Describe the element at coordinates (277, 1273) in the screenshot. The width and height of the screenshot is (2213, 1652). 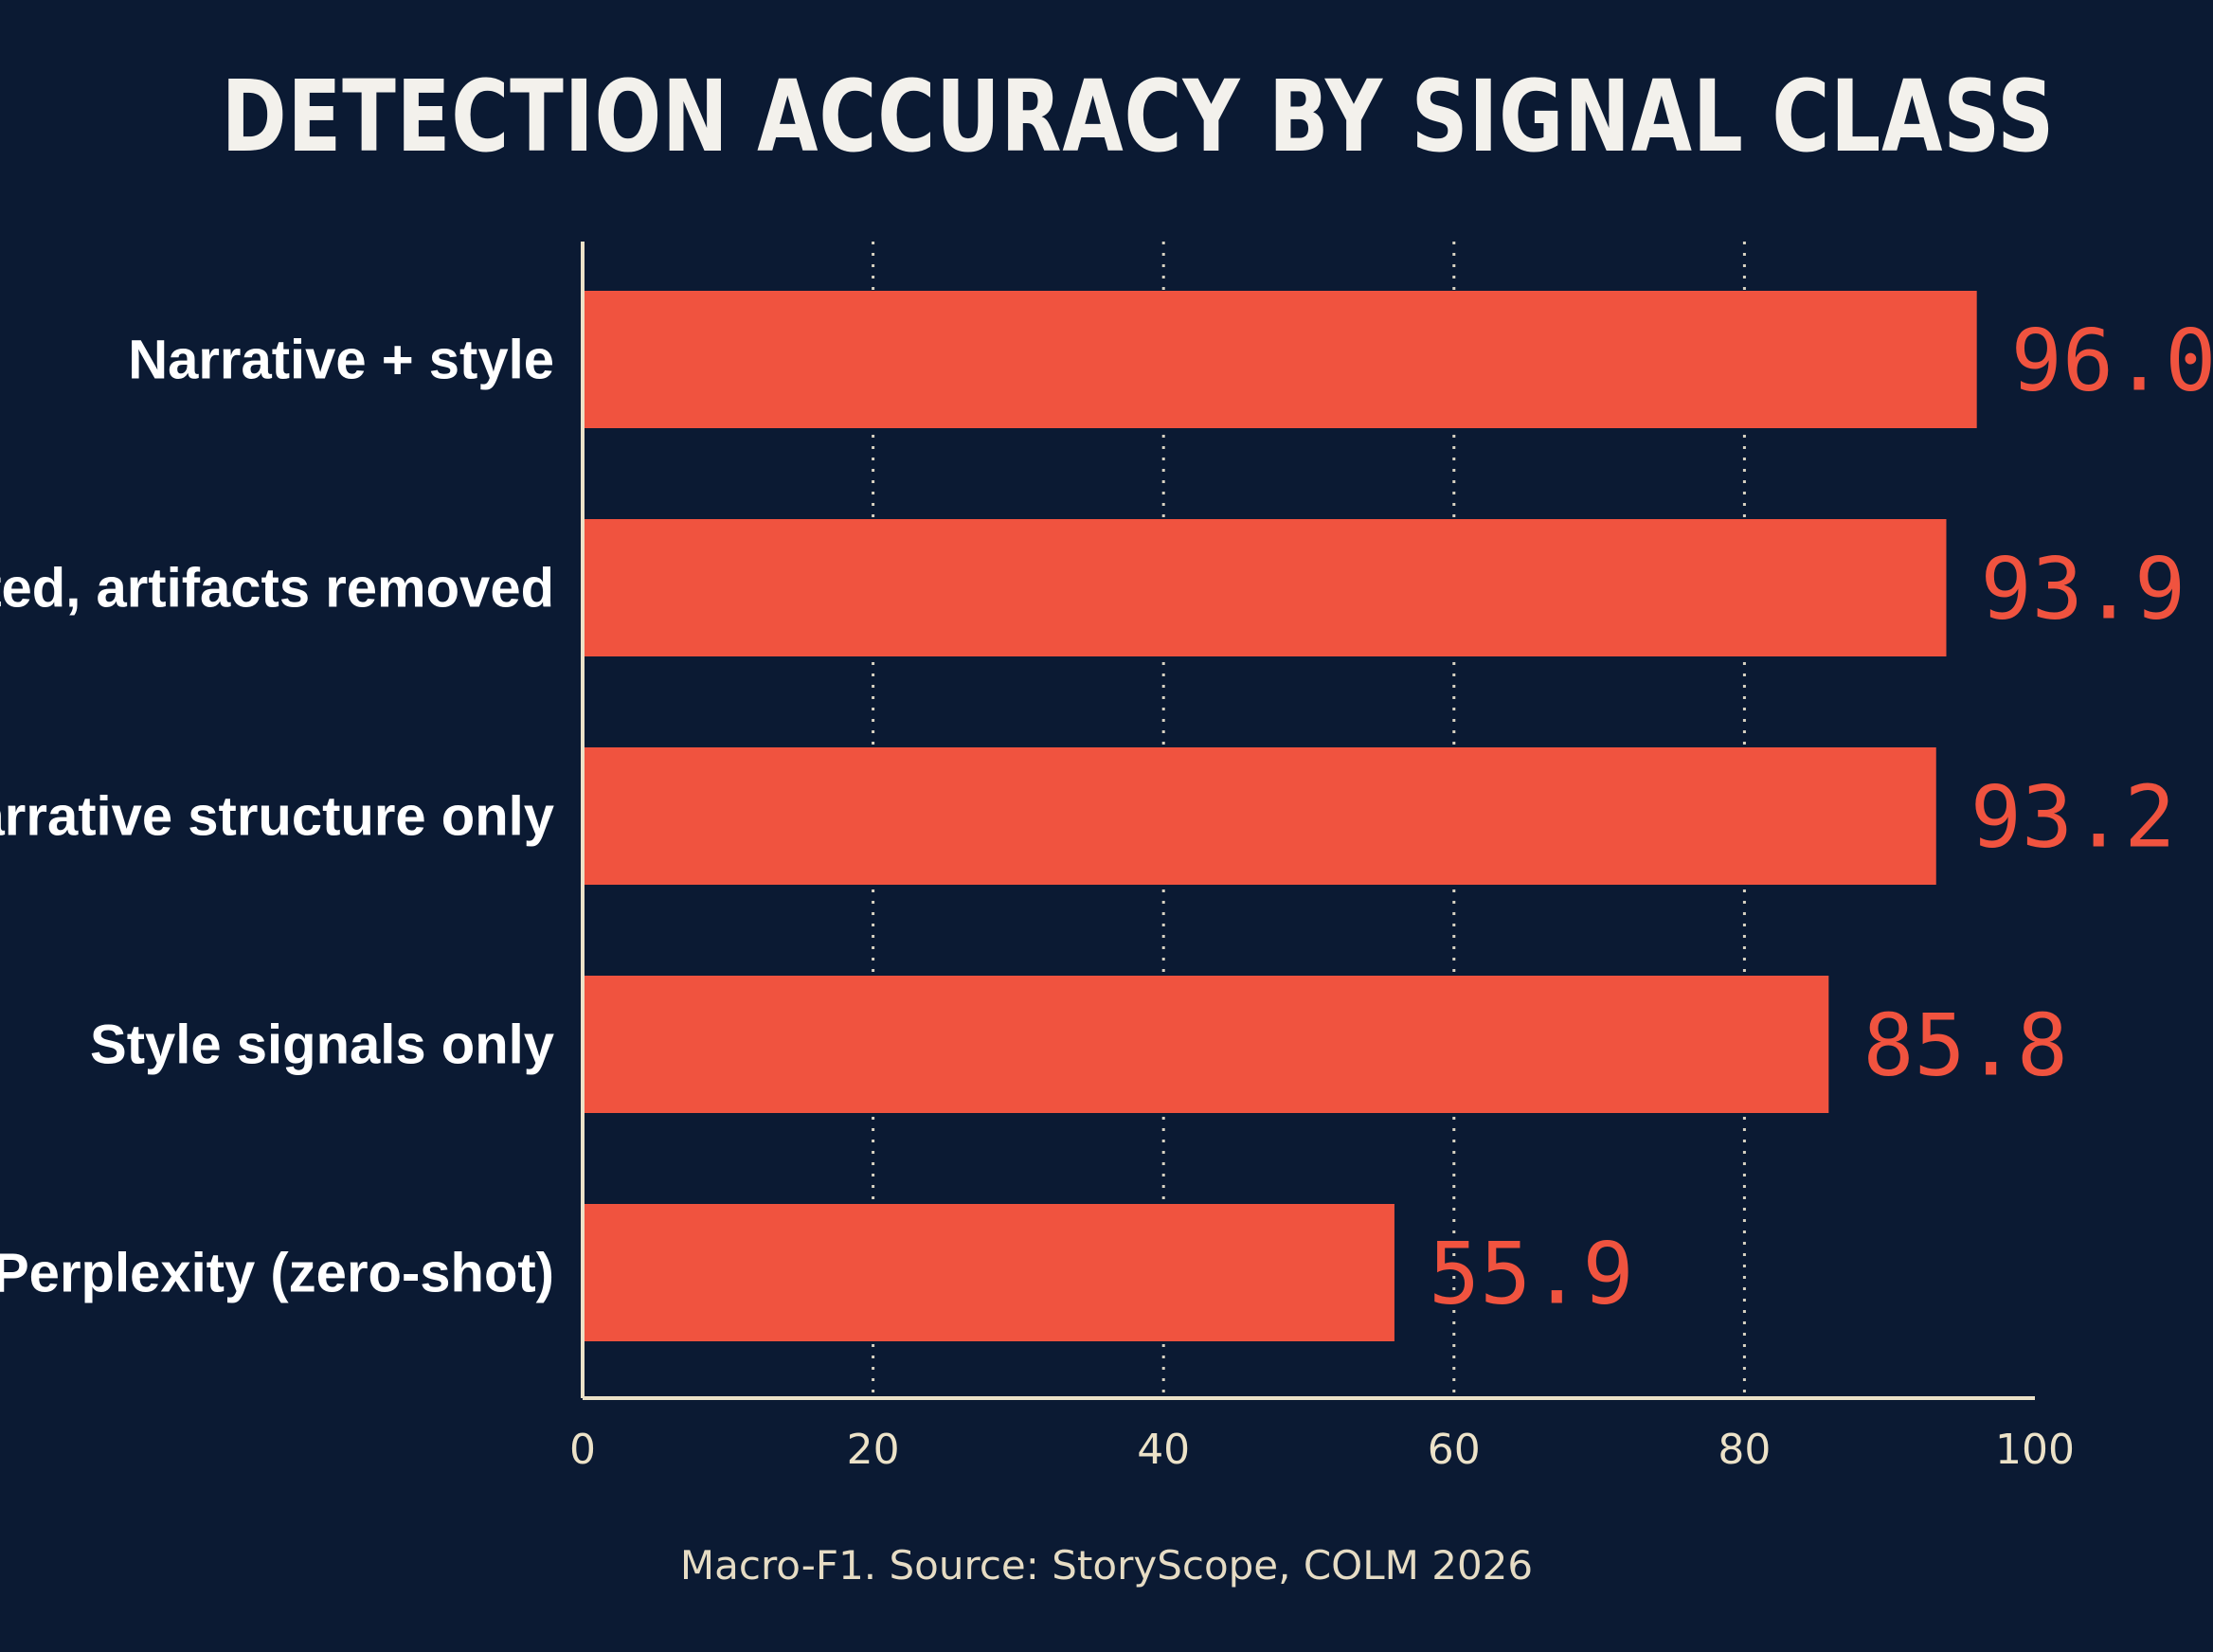
I see `category-label-4: Perplexity (zero-shot)` at that location.